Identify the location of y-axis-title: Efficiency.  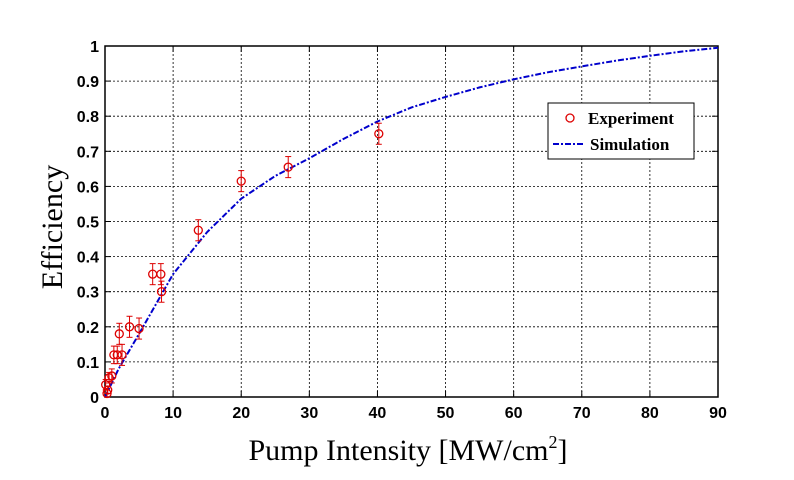
(52, 227).